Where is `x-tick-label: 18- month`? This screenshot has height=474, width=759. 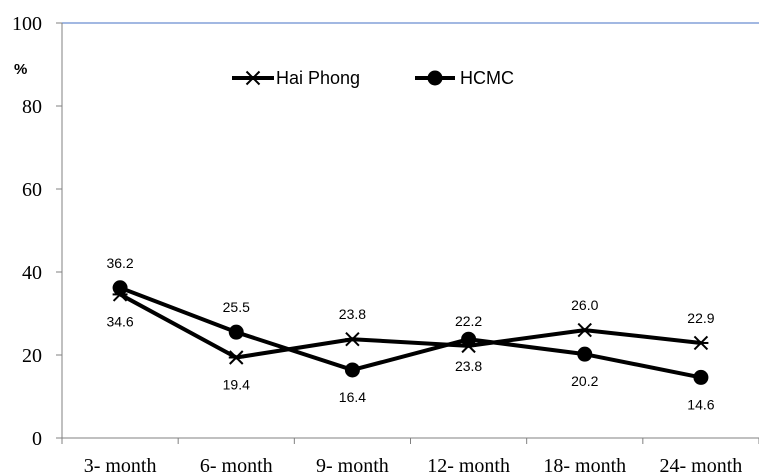
x-tick-label: 18- month is located at coordinates (584, 464).